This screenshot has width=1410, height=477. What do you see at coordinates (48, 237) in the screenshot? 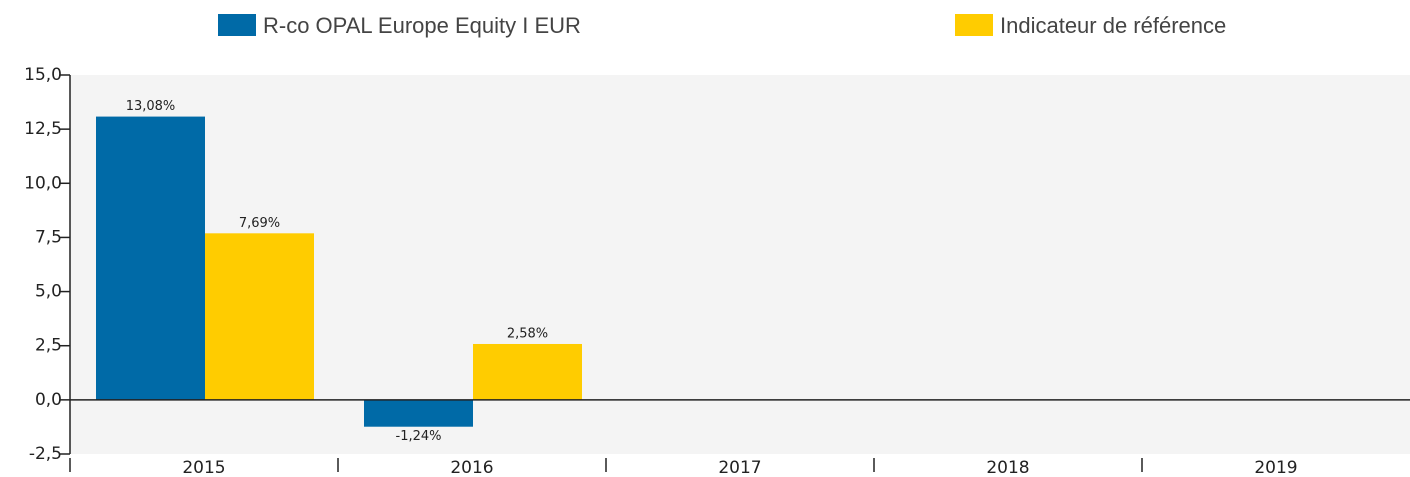
I see `y-tick-label: 7,5` at bounding box center [48, 237].